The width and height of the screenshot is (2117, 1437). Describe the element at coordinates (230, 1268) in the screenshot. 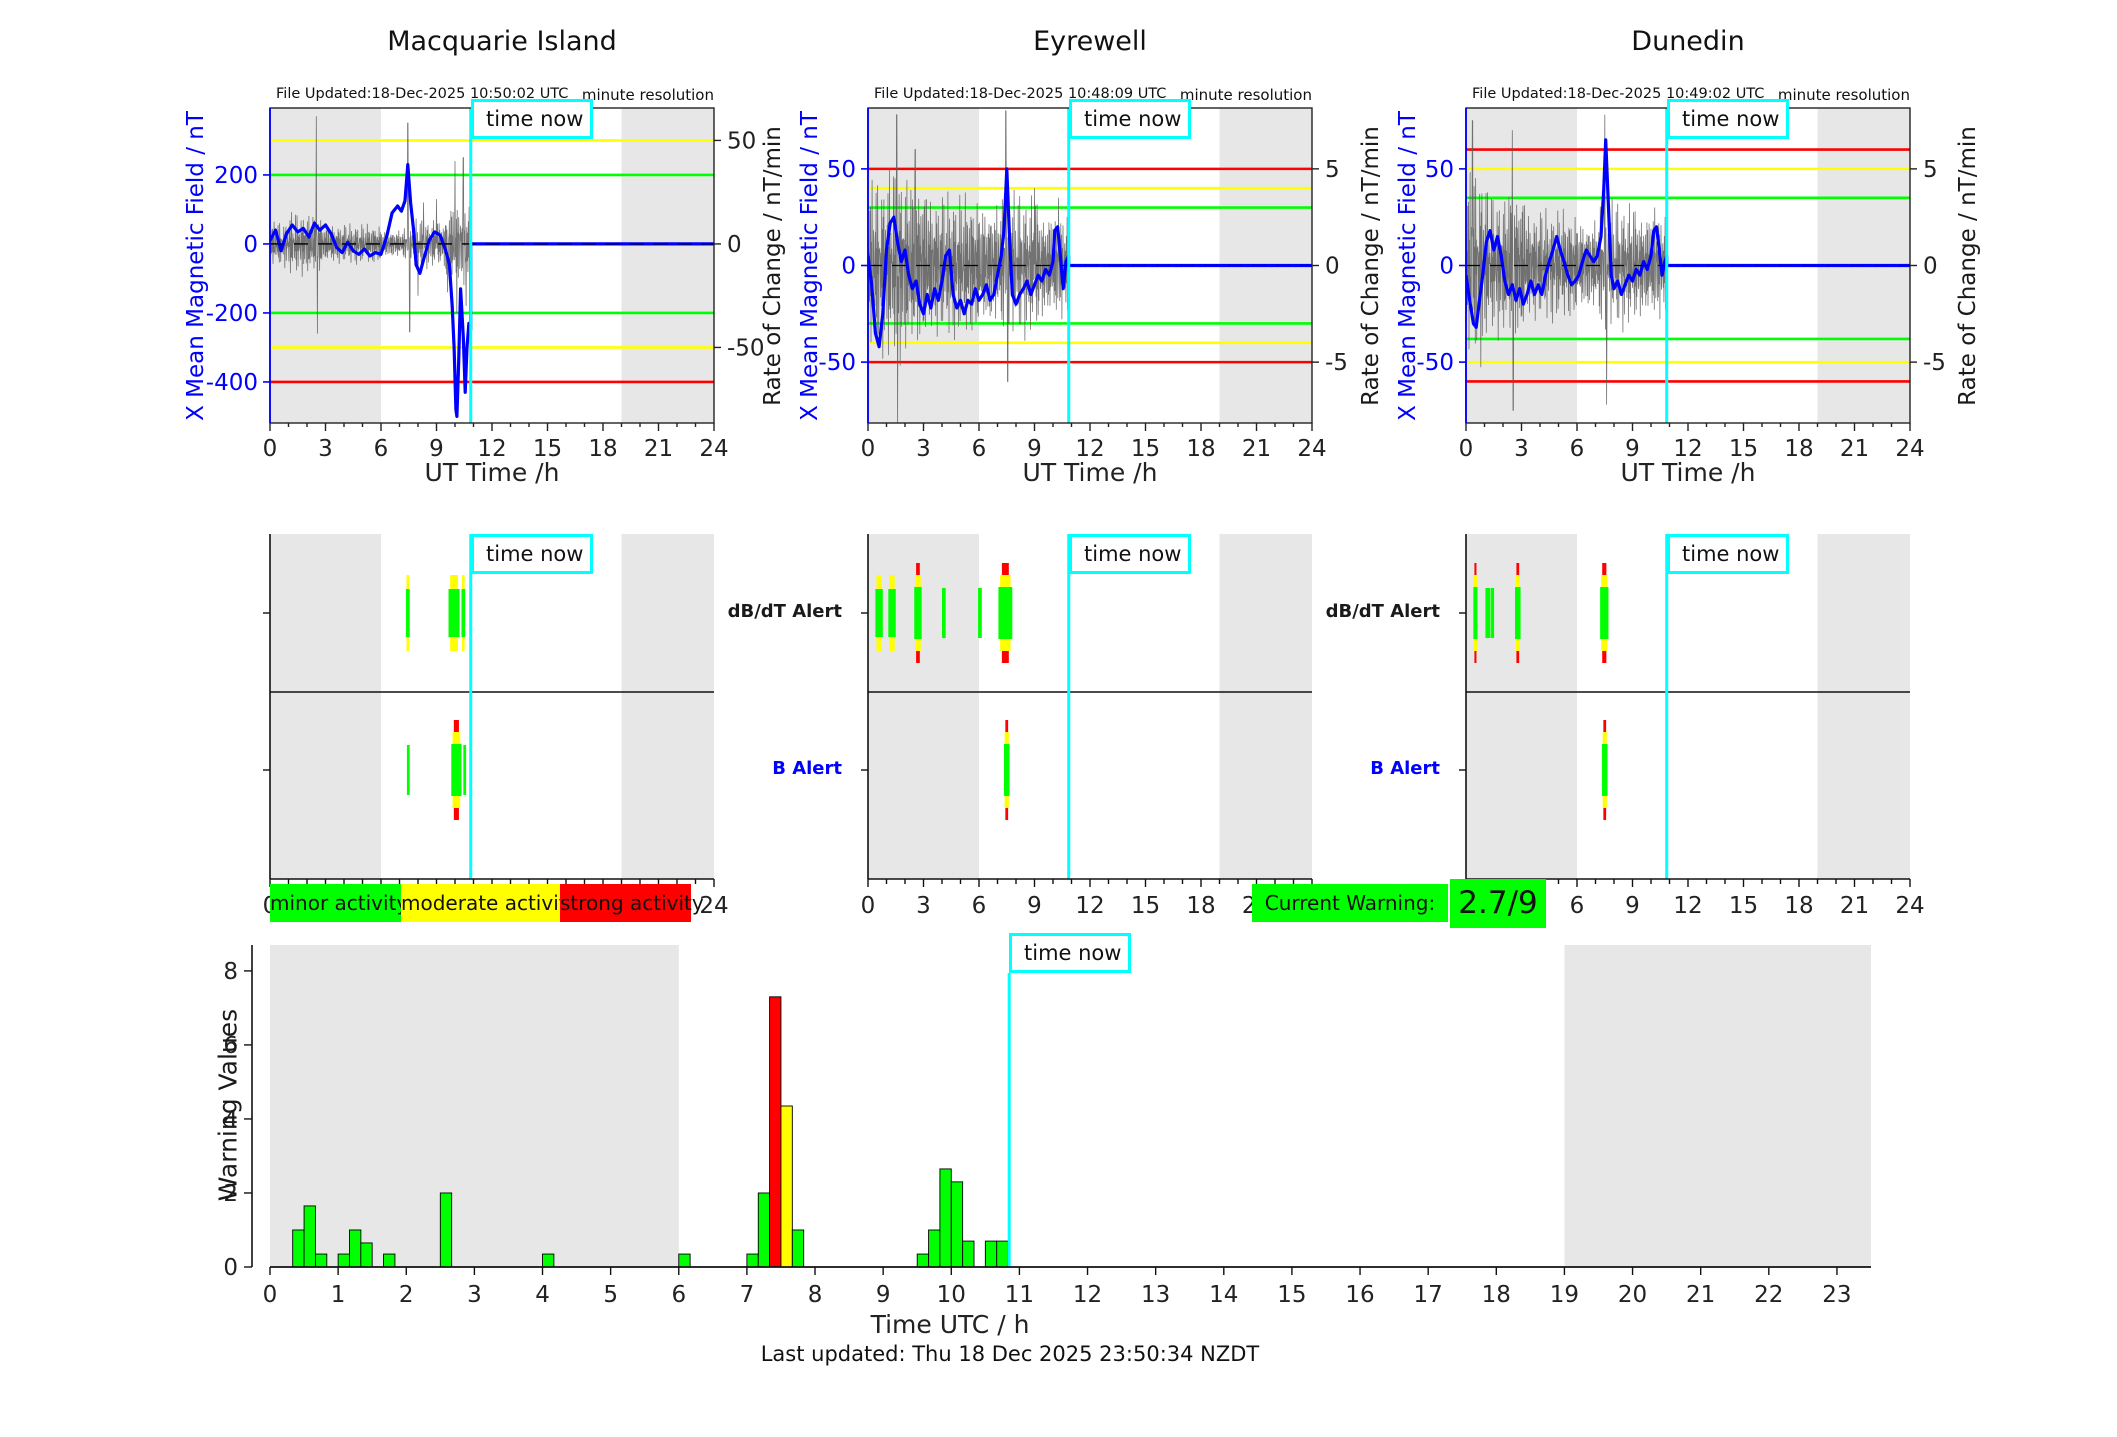

I see `y-tick-label: 0` at that location.